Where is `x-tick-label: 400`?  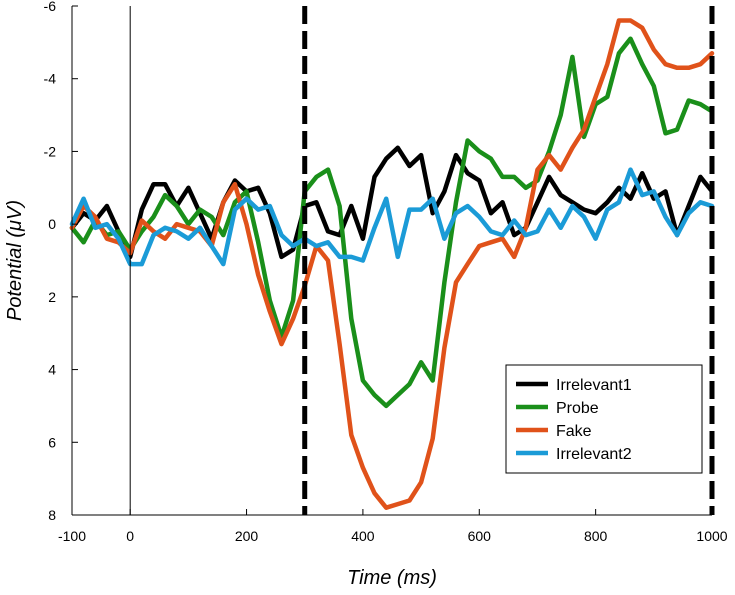 x-tick-label: 400 is located at coordinates (363, 536).